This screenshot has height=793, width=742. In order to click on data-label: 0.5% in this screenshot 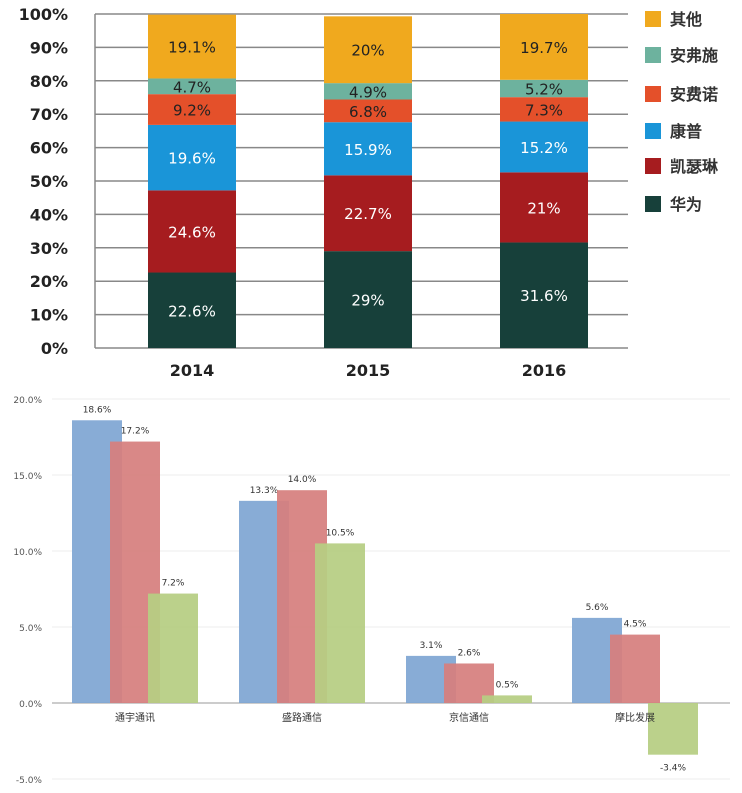, I will do `click(507, 685)`.